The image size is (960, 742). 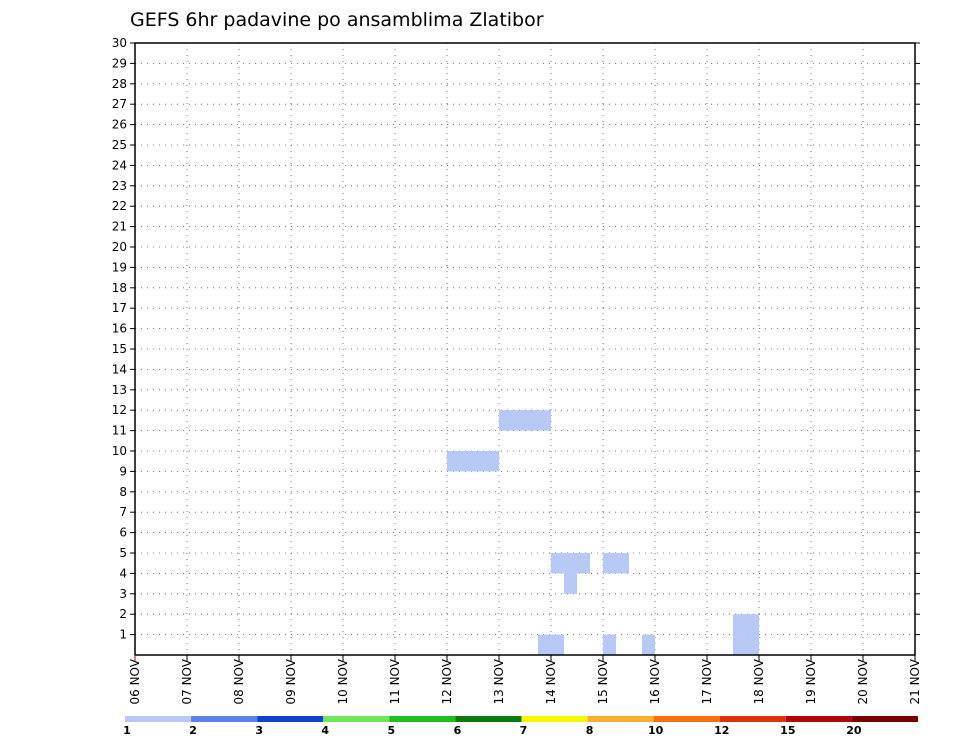 What do you see at coordinates (721, 730) in the screenshot?
I see `colorbar-label: 12` at bounding box center [721, 730].